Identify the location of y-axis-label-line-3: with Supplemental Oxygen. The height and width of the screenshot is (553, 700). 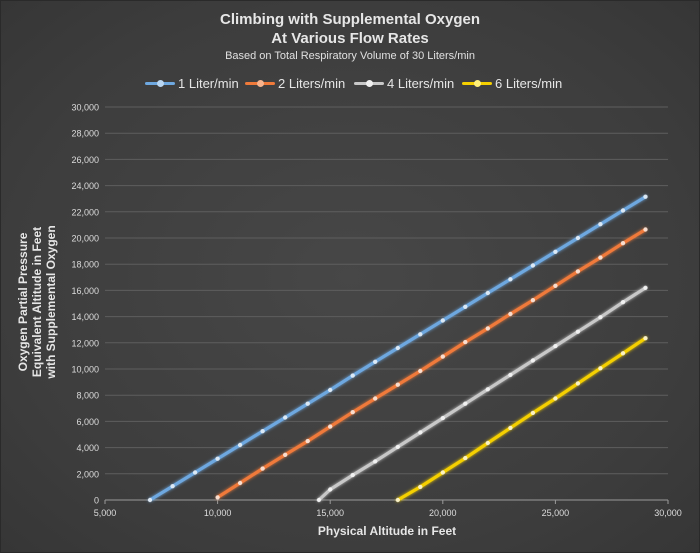
(51, 302).